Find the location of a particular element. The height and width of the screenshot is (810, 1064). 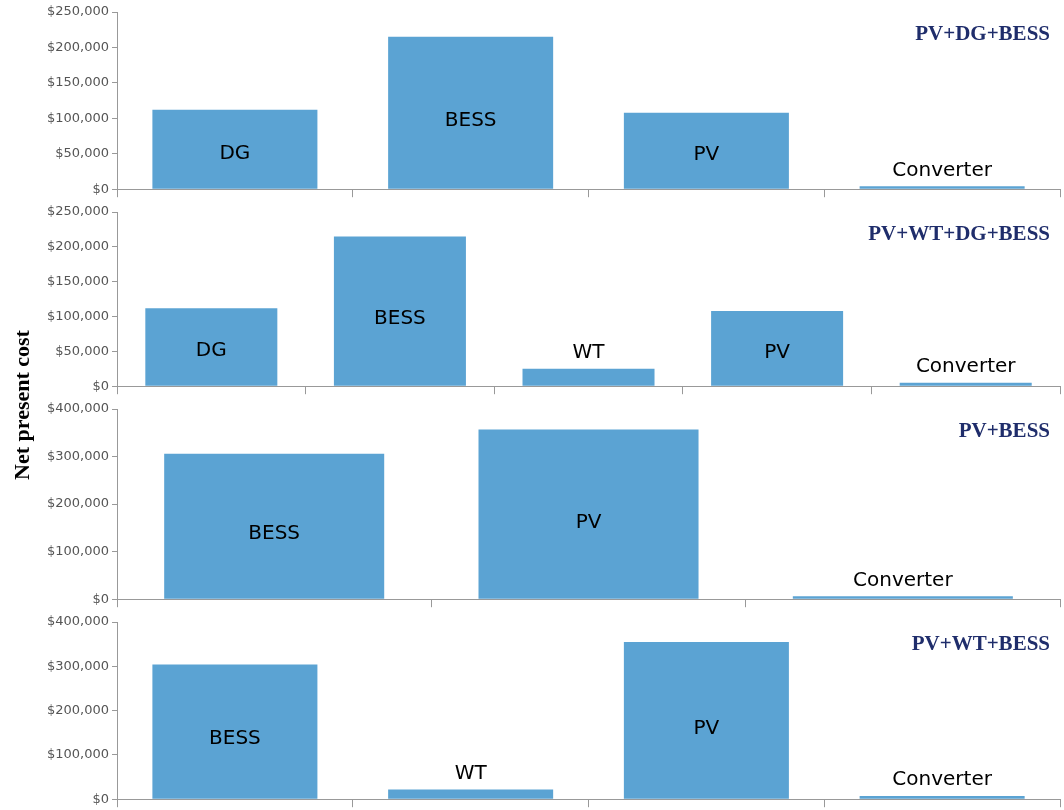

chart-title: PV+DG+BESS is located at coordinates (982, 32).